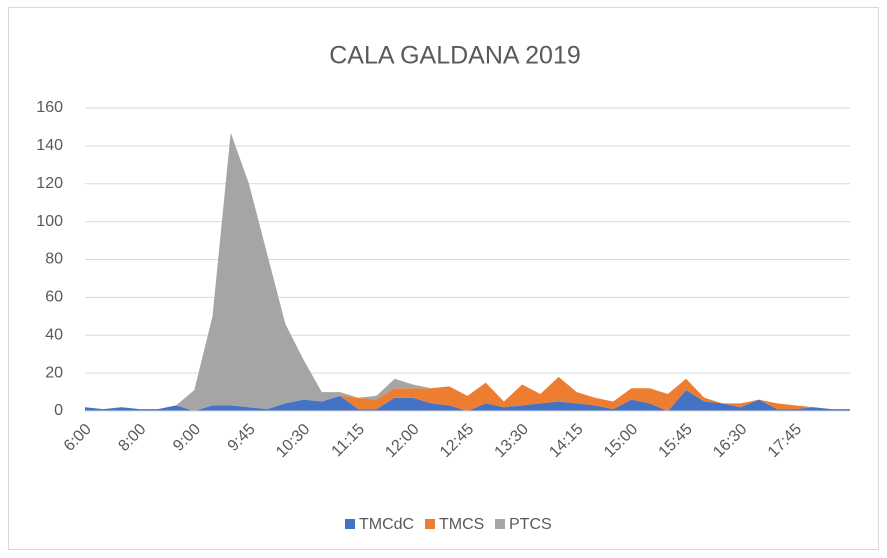  I want to click on y-tick-label: 140, so click(49, 145).